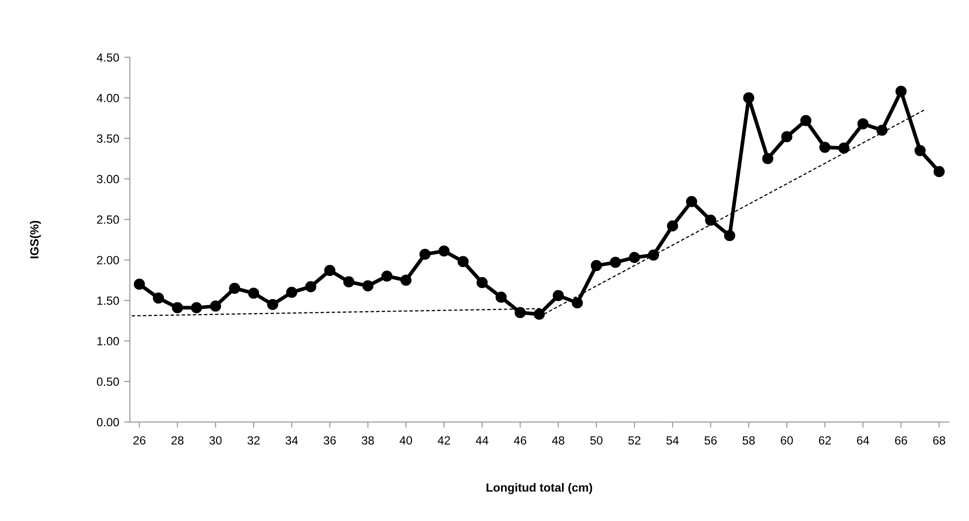 Image resolution: width=969 pixels, height=521 pixels. What do you see at coordinates (215, 440) in the screenshot?
I see `x-tick-label: 30` at bounding box center [215, 440].